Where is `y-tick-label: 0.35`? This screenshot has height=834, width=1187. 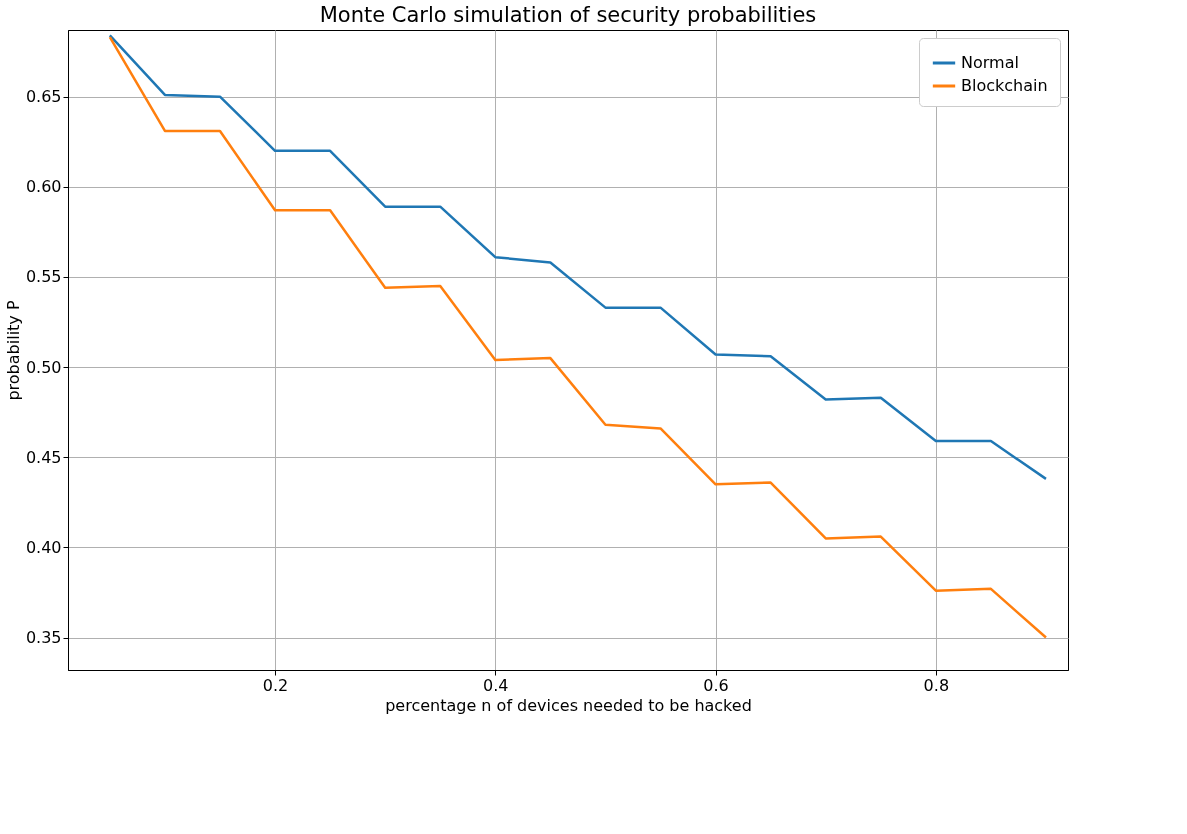 y-tick-label: 0.35 is located at coordinates (43, 638).